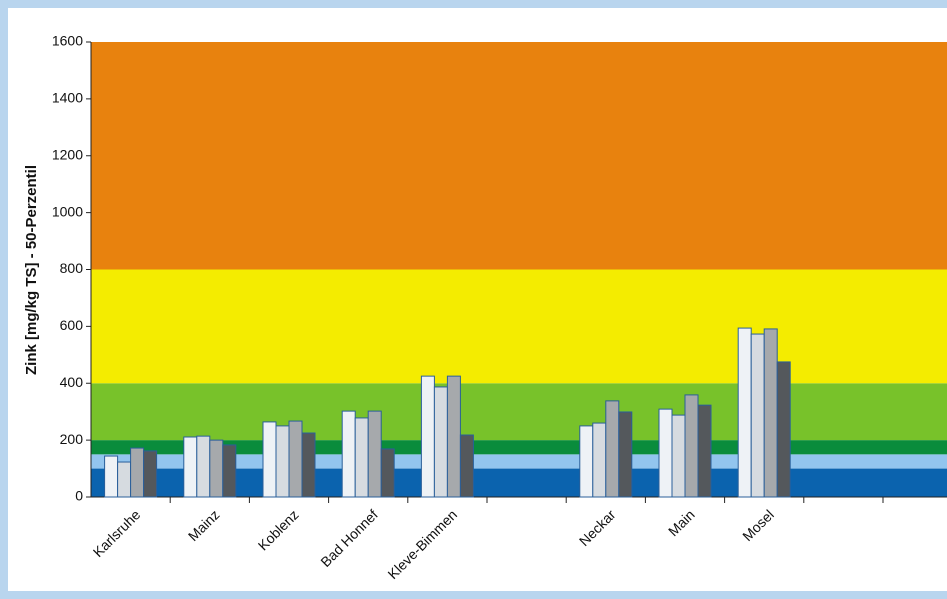 The image size is (947, 599). Describe the element at coordinates (79, 496) in the screenshot. I see `y-tick-label: 0` at that location.